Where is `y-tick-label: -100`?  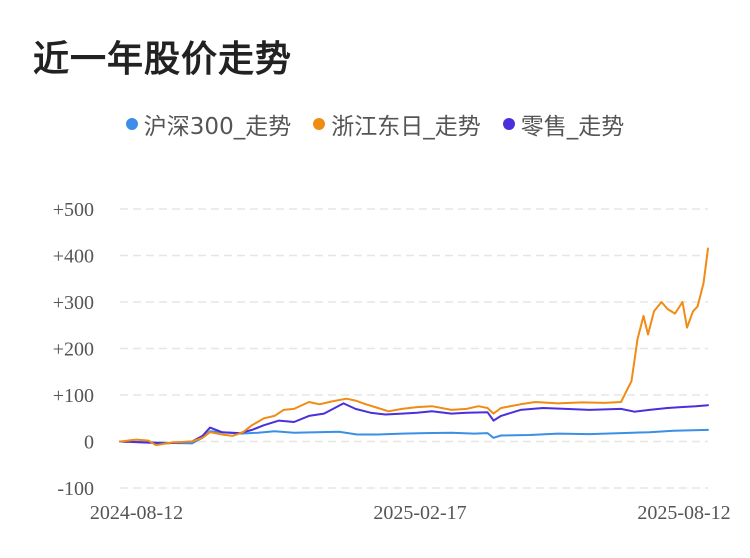 y-tick-label: -100 is located at coordinates (75, 489).